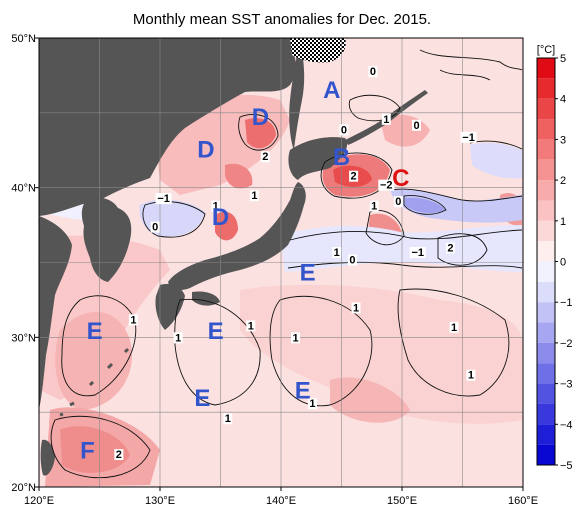 The image size is (585, 512). Describe the element at coordinates (563, 100) in the screenshot. I see `colorbar-tick-label: 4` at that location.